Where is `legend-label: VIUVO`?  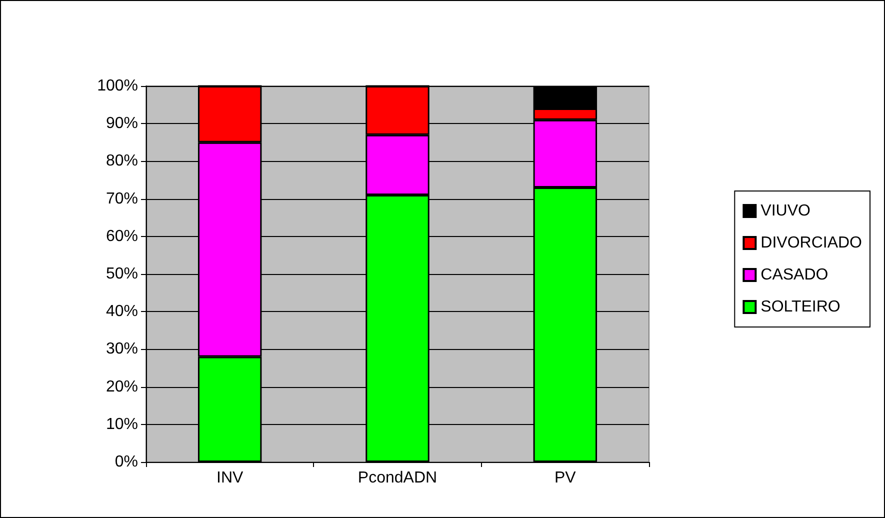
legend-label: VIUVO is located at coordinates (785, 211).